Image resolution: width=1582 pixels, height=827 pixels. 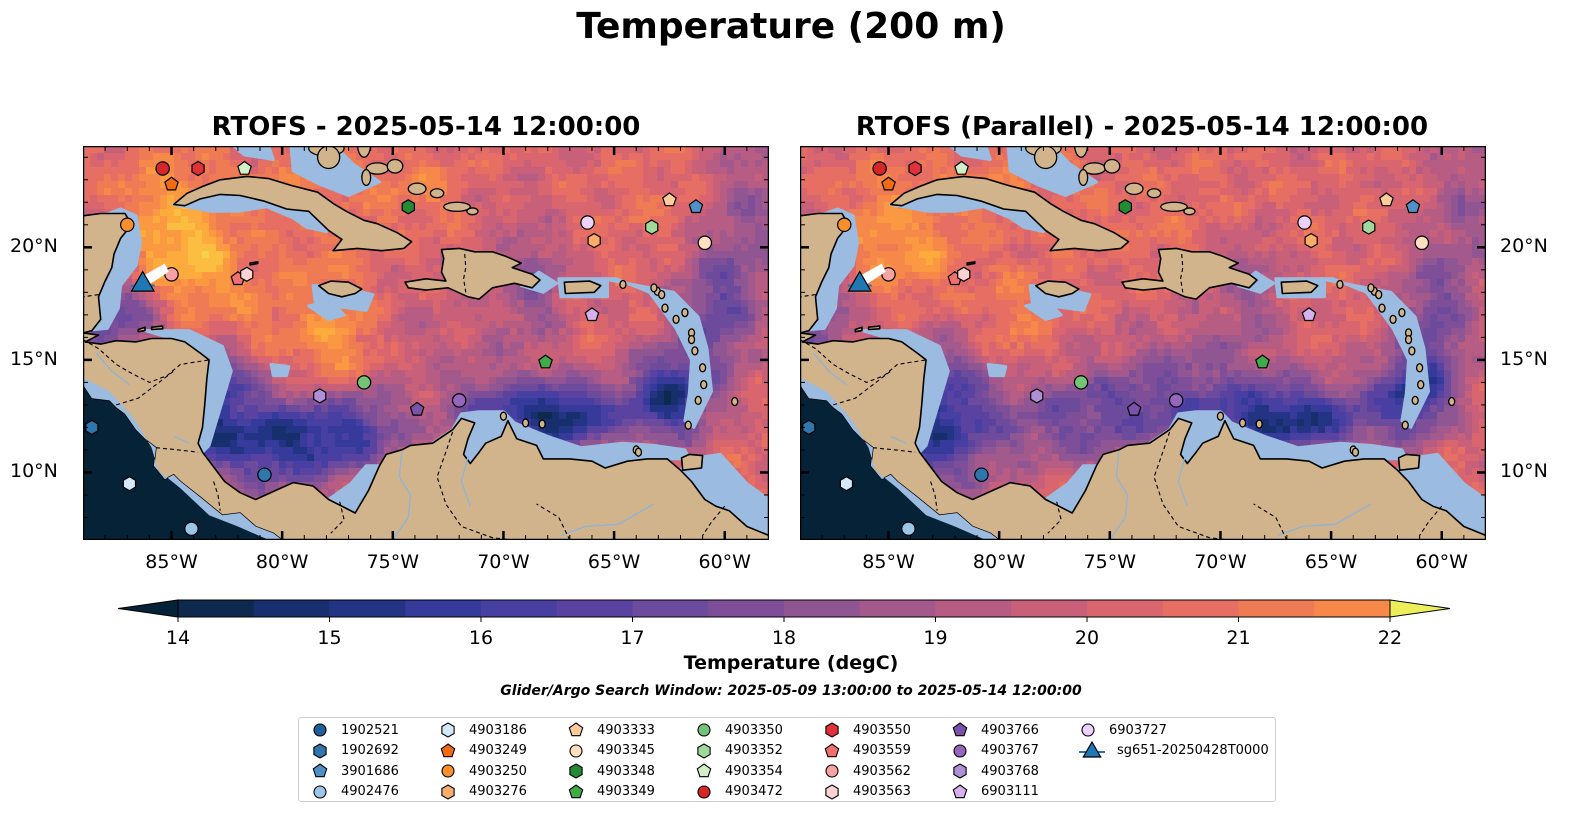 I want to click on legend-item: 4903766, so click(x=994, y=730).